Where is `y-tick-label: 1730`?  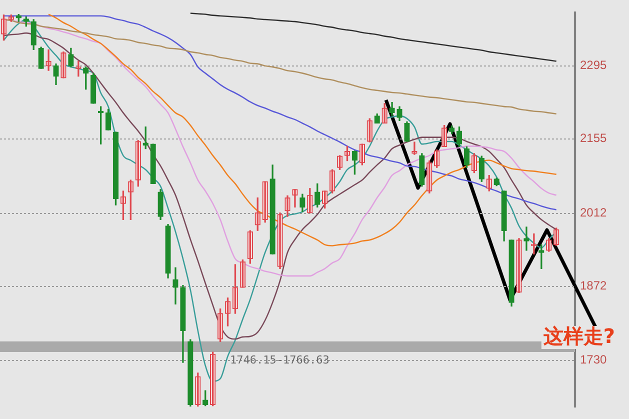
y-tick-label: 1730 is located at coordinates (594, 359).